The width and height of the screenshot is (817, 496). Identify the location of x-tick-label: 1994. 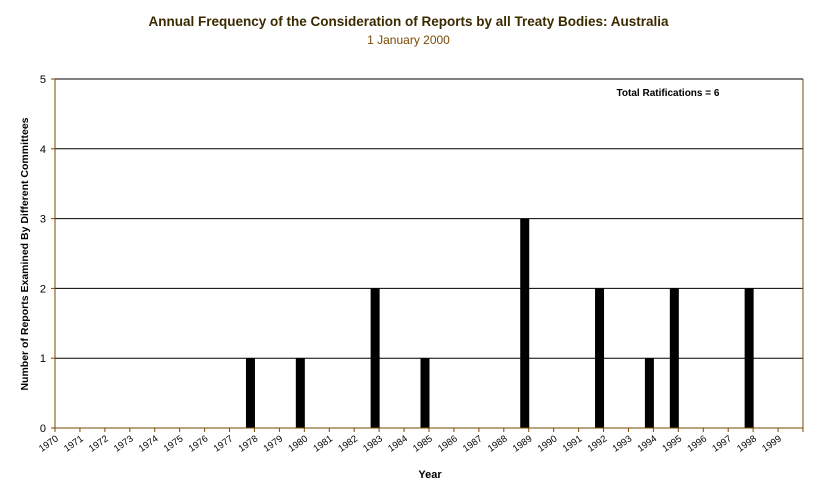
(647, 443).